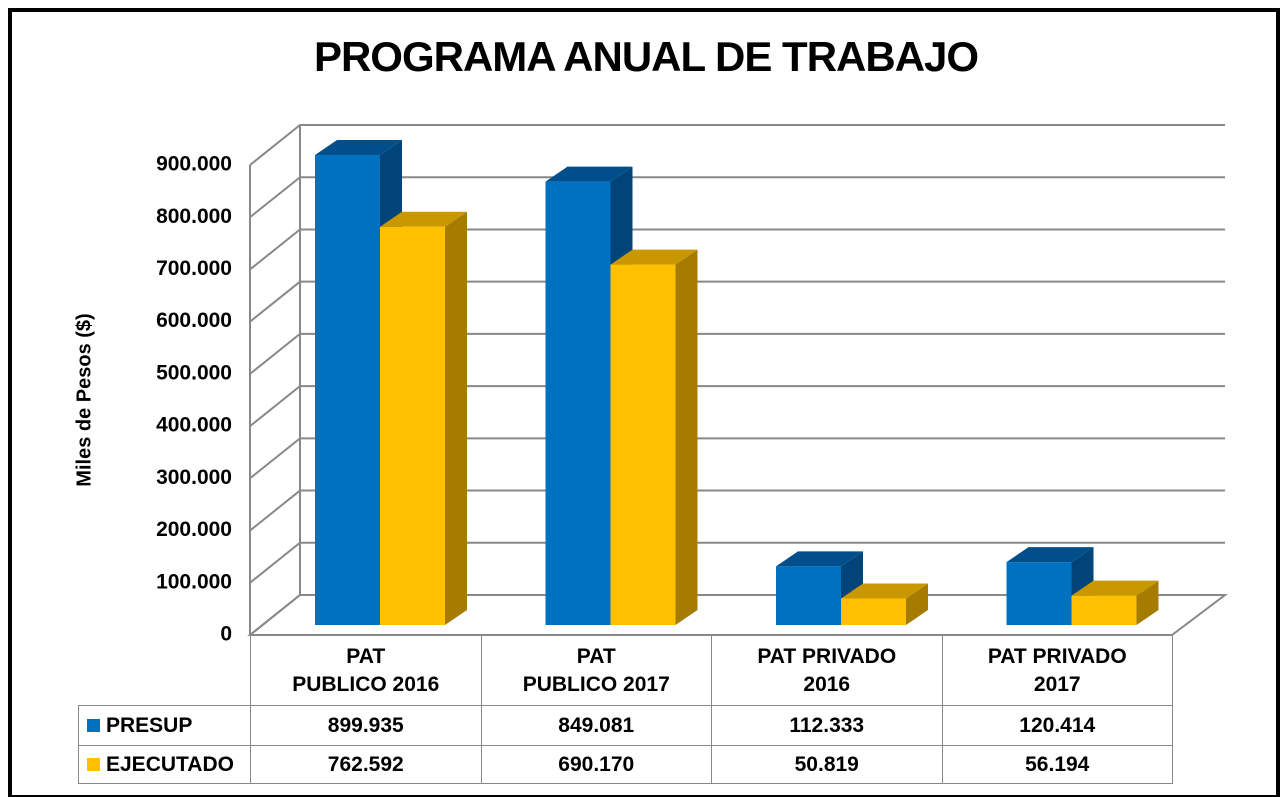  Describe the element at coordinates (84, 399) in the screenshot. I see `y-axis-label: Miles de Pesos ($)` at that location.